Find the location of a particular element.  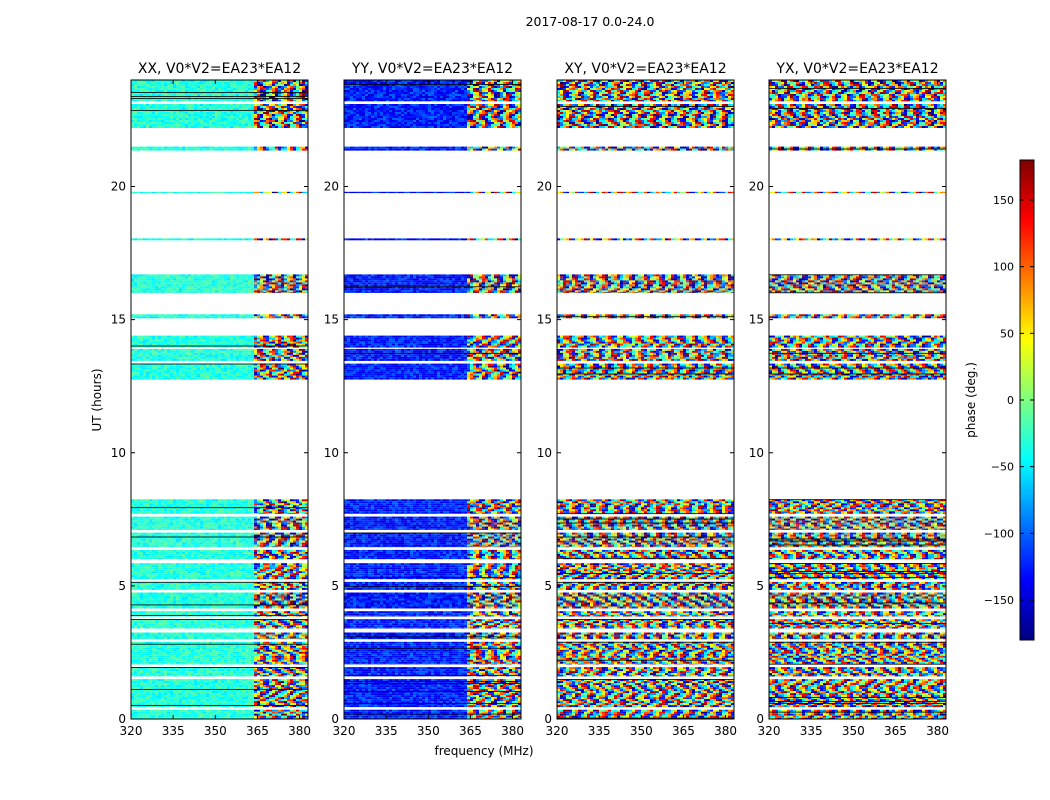

y-tick-label: 5 is located at coordinates (548, 586).